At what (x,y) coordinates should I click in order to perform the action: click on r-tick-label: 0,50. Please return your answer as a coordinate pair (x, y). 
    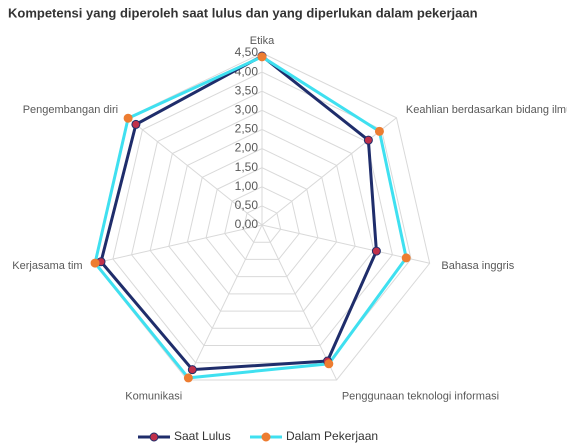
    Looking at the image, I should click on (247, 205).